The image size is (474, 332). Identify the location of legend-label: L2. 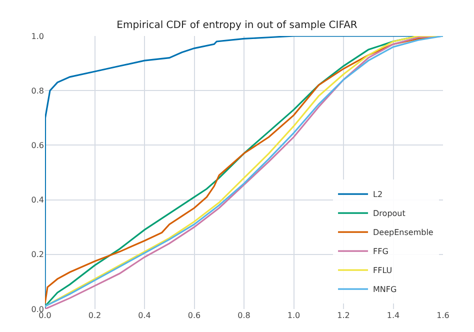
(378, 195).